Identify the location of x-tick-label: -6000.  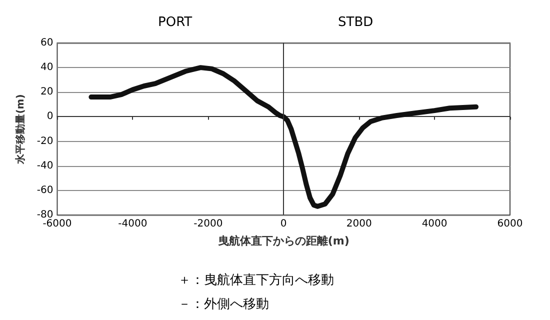
(57, 224).